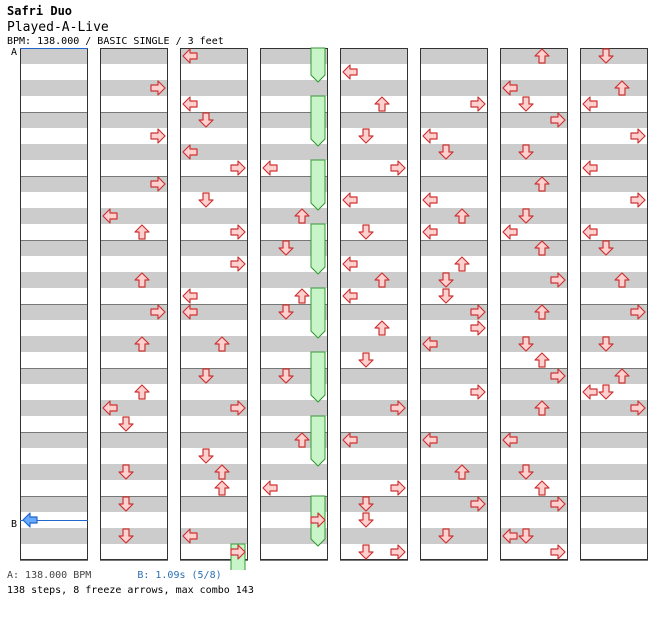 The image size is (672, 620). What do you see at coordinates (40, 11) in the screenshot?
I see `artist-name: Safri Duo` at bounding box center [40, 11].